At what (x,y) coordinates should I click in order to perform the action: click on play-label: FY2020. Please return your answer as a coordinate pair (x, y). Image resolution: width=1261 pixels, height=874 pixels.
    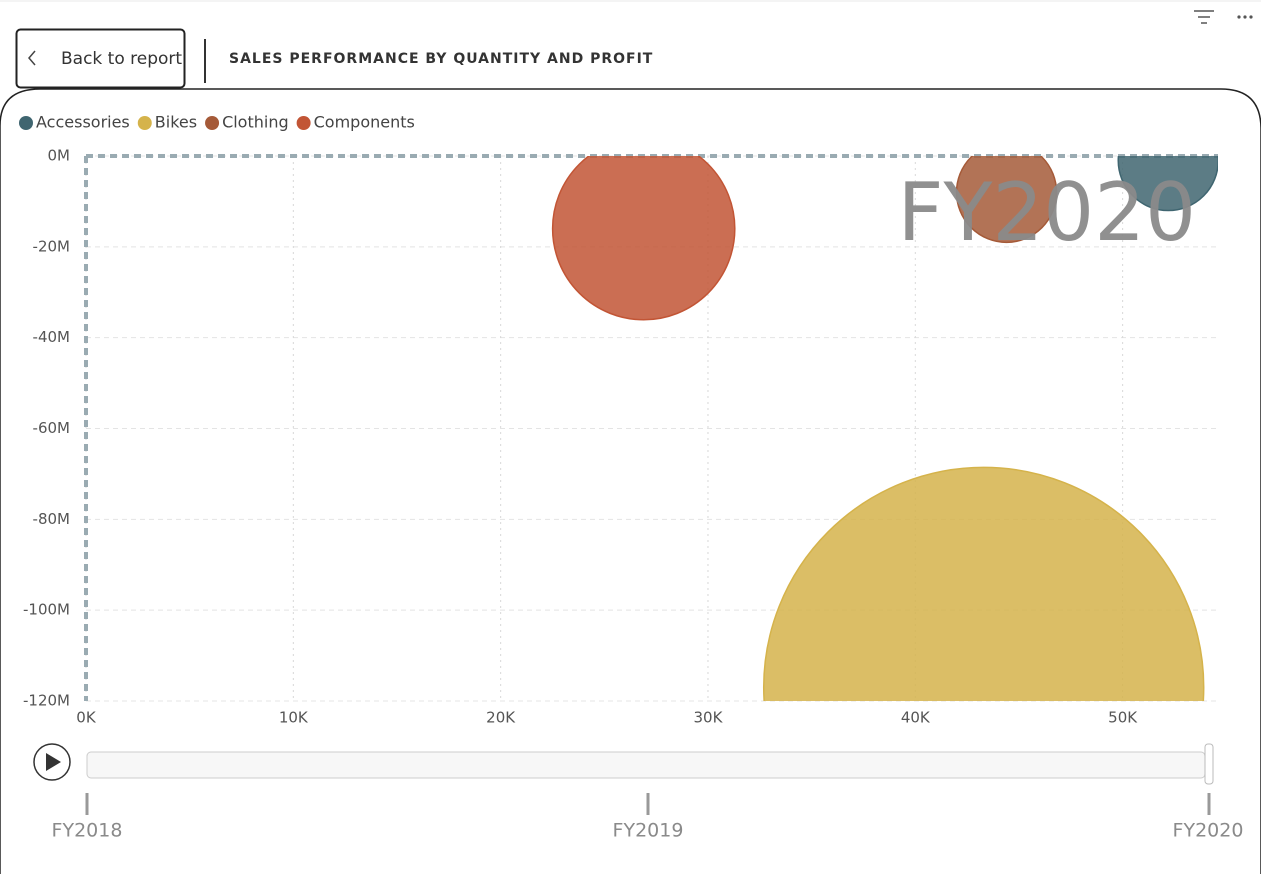
    Looking at the image, I should click on (1208, 831).